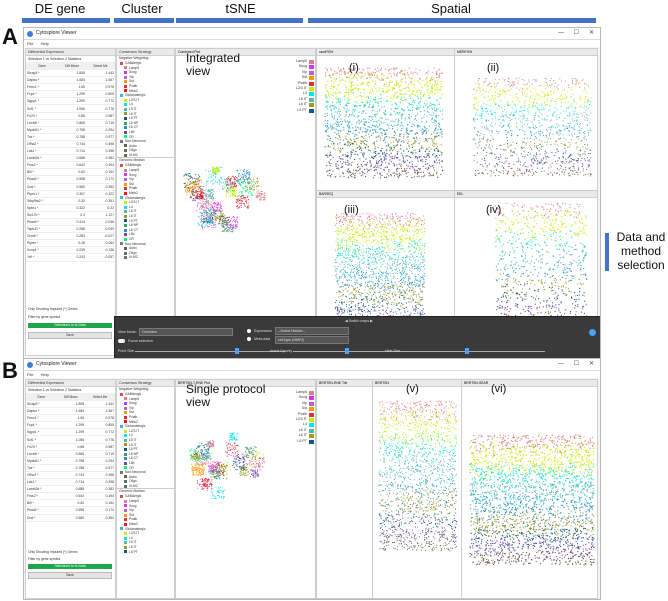 The width and height of the screenshot is (668, 601). What do you see at coordinates (298, 110) in the screenshot?
I see `legend-item: L5 PT` at bounding box center [298, 110].